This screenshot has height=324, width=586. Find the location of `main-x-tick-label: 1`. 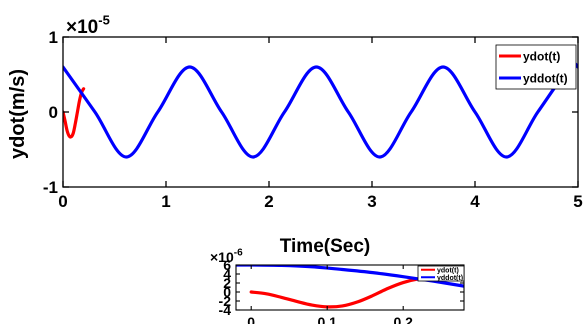

main-x-tick-label: 1 is located at coordinates (165, 201).